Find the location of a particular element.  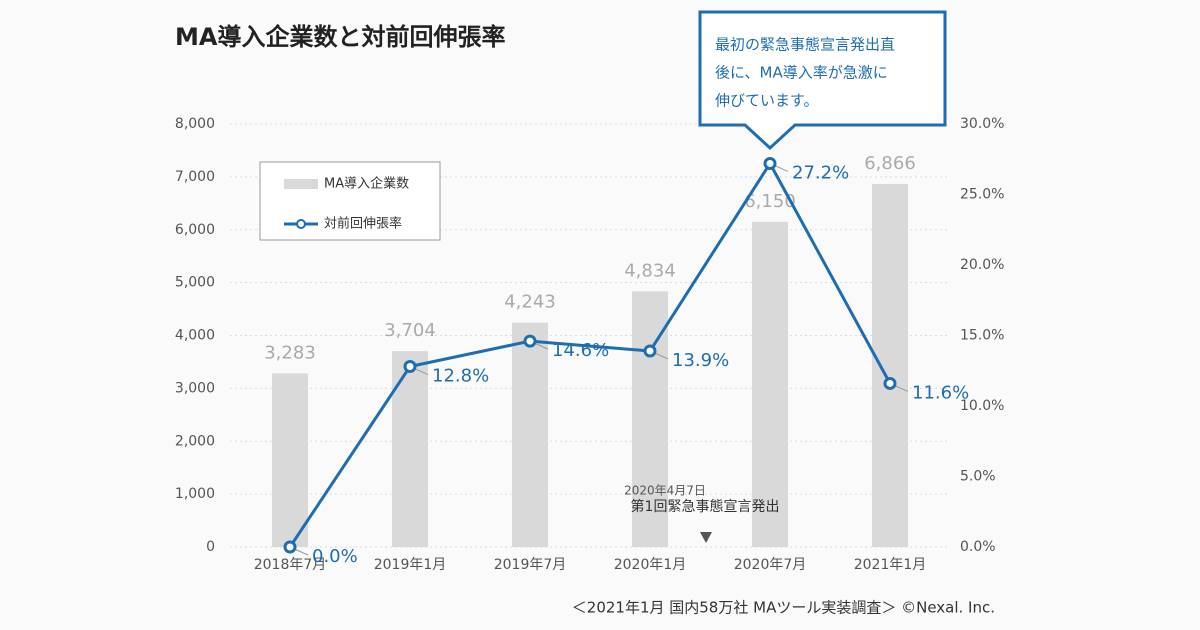

callout-box is located at coordinates (822, 80).